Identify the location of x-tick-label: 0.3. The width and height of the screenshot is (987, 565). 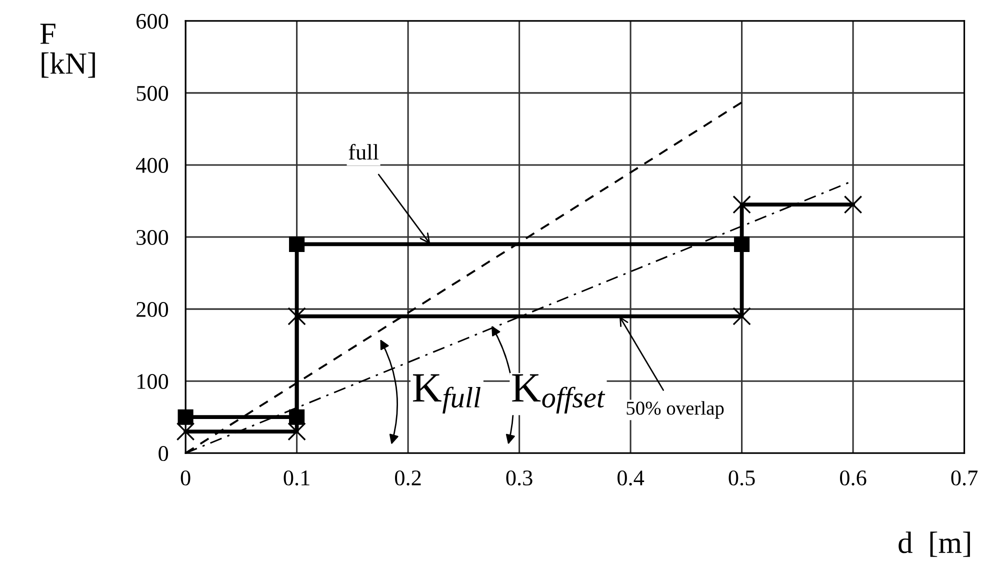
(519, 478).